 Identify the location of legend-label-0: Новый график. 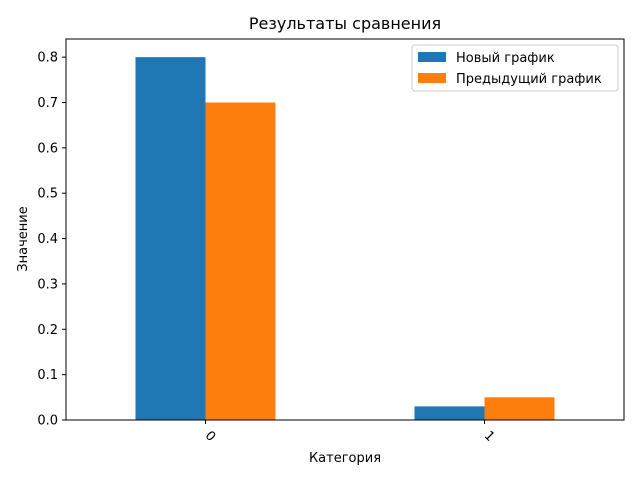
(505, 58).